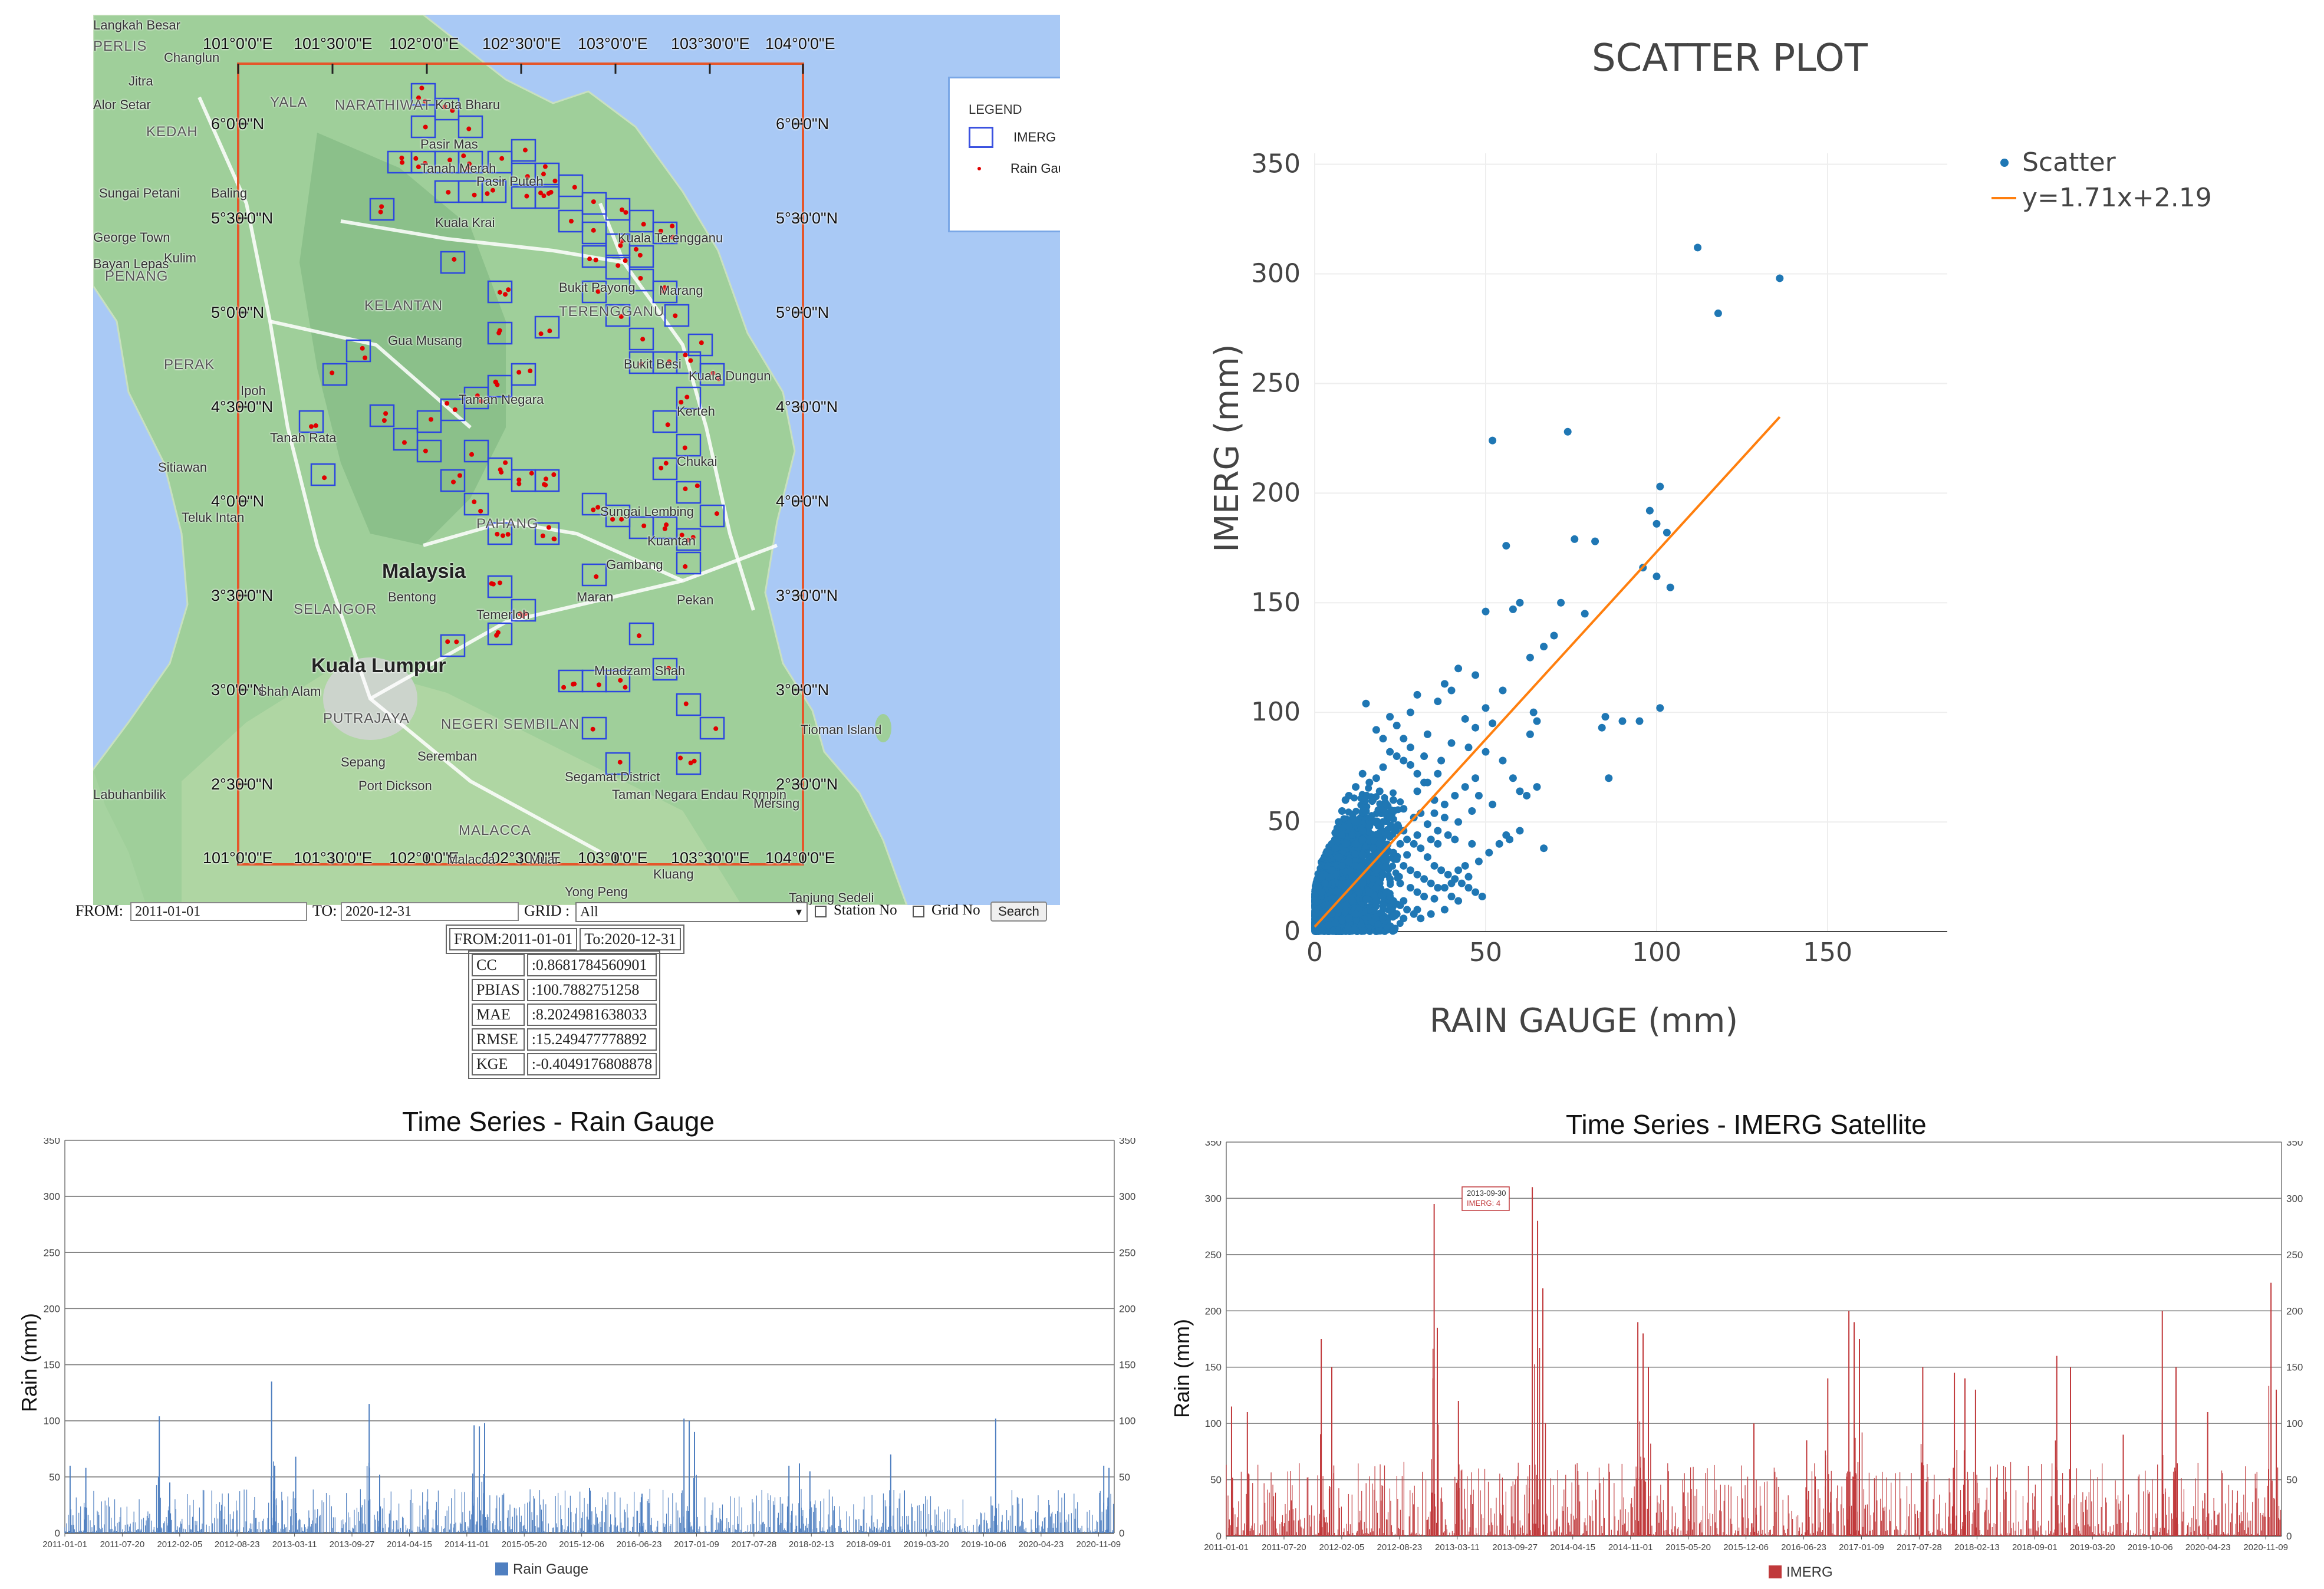 Image resolution: width=2324 pixels, height=1589 pixels. What do you see at coordinates (865, 910) in the screenshot?
I see `station-no-label: Station No` at bounding box center [865, 910].